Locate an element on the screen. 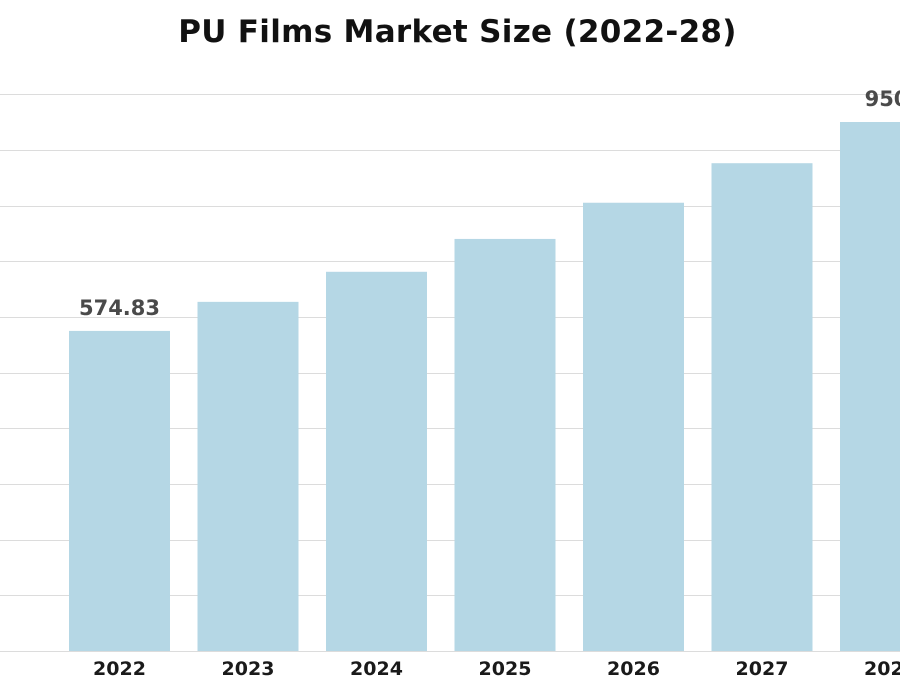 This screenshot has height=700, width=900. bar-2024 is located at coordinates (376, 461).